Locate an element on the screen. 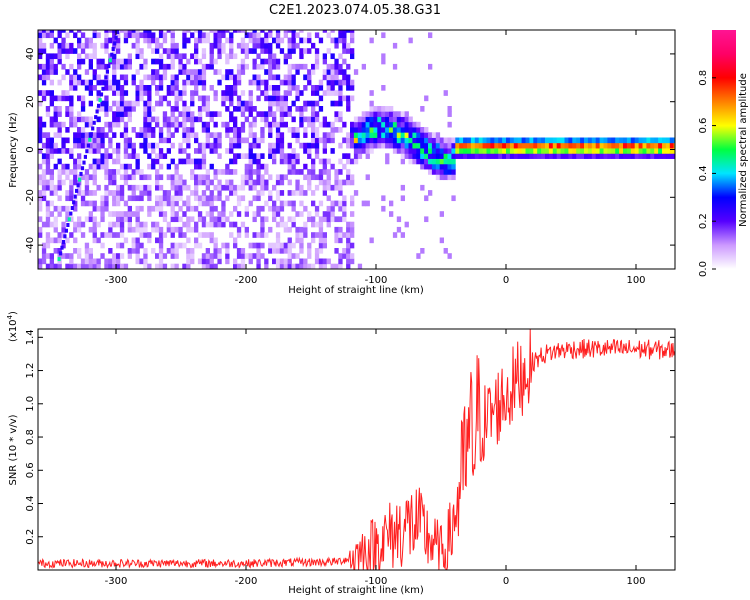  y-tick-label: 1.2 is located at coordinates (30, 371).